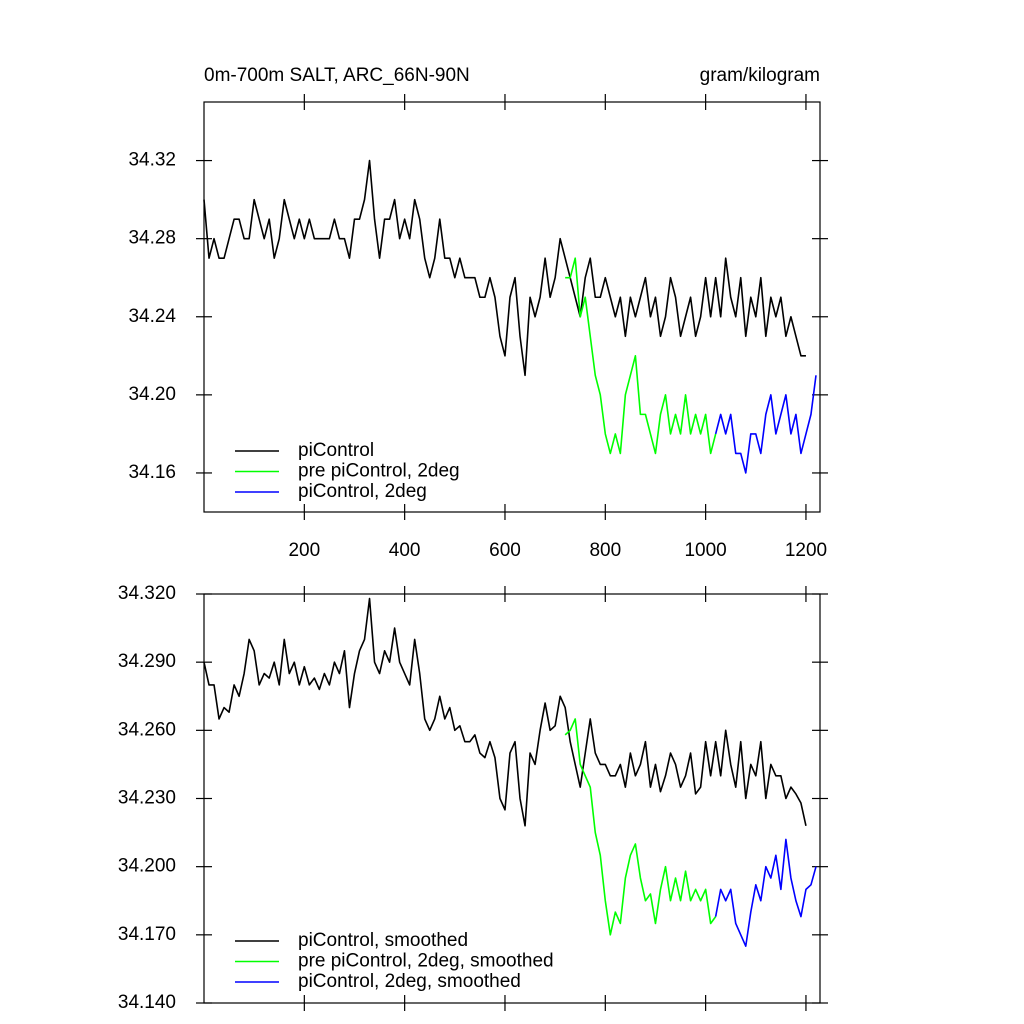 This screenshot has width=1024, height=1024. What do you see at coordinates (152, 238) in the screenshot?
I see `y-tick-label: 34.28` at bounding box center [152, 238].